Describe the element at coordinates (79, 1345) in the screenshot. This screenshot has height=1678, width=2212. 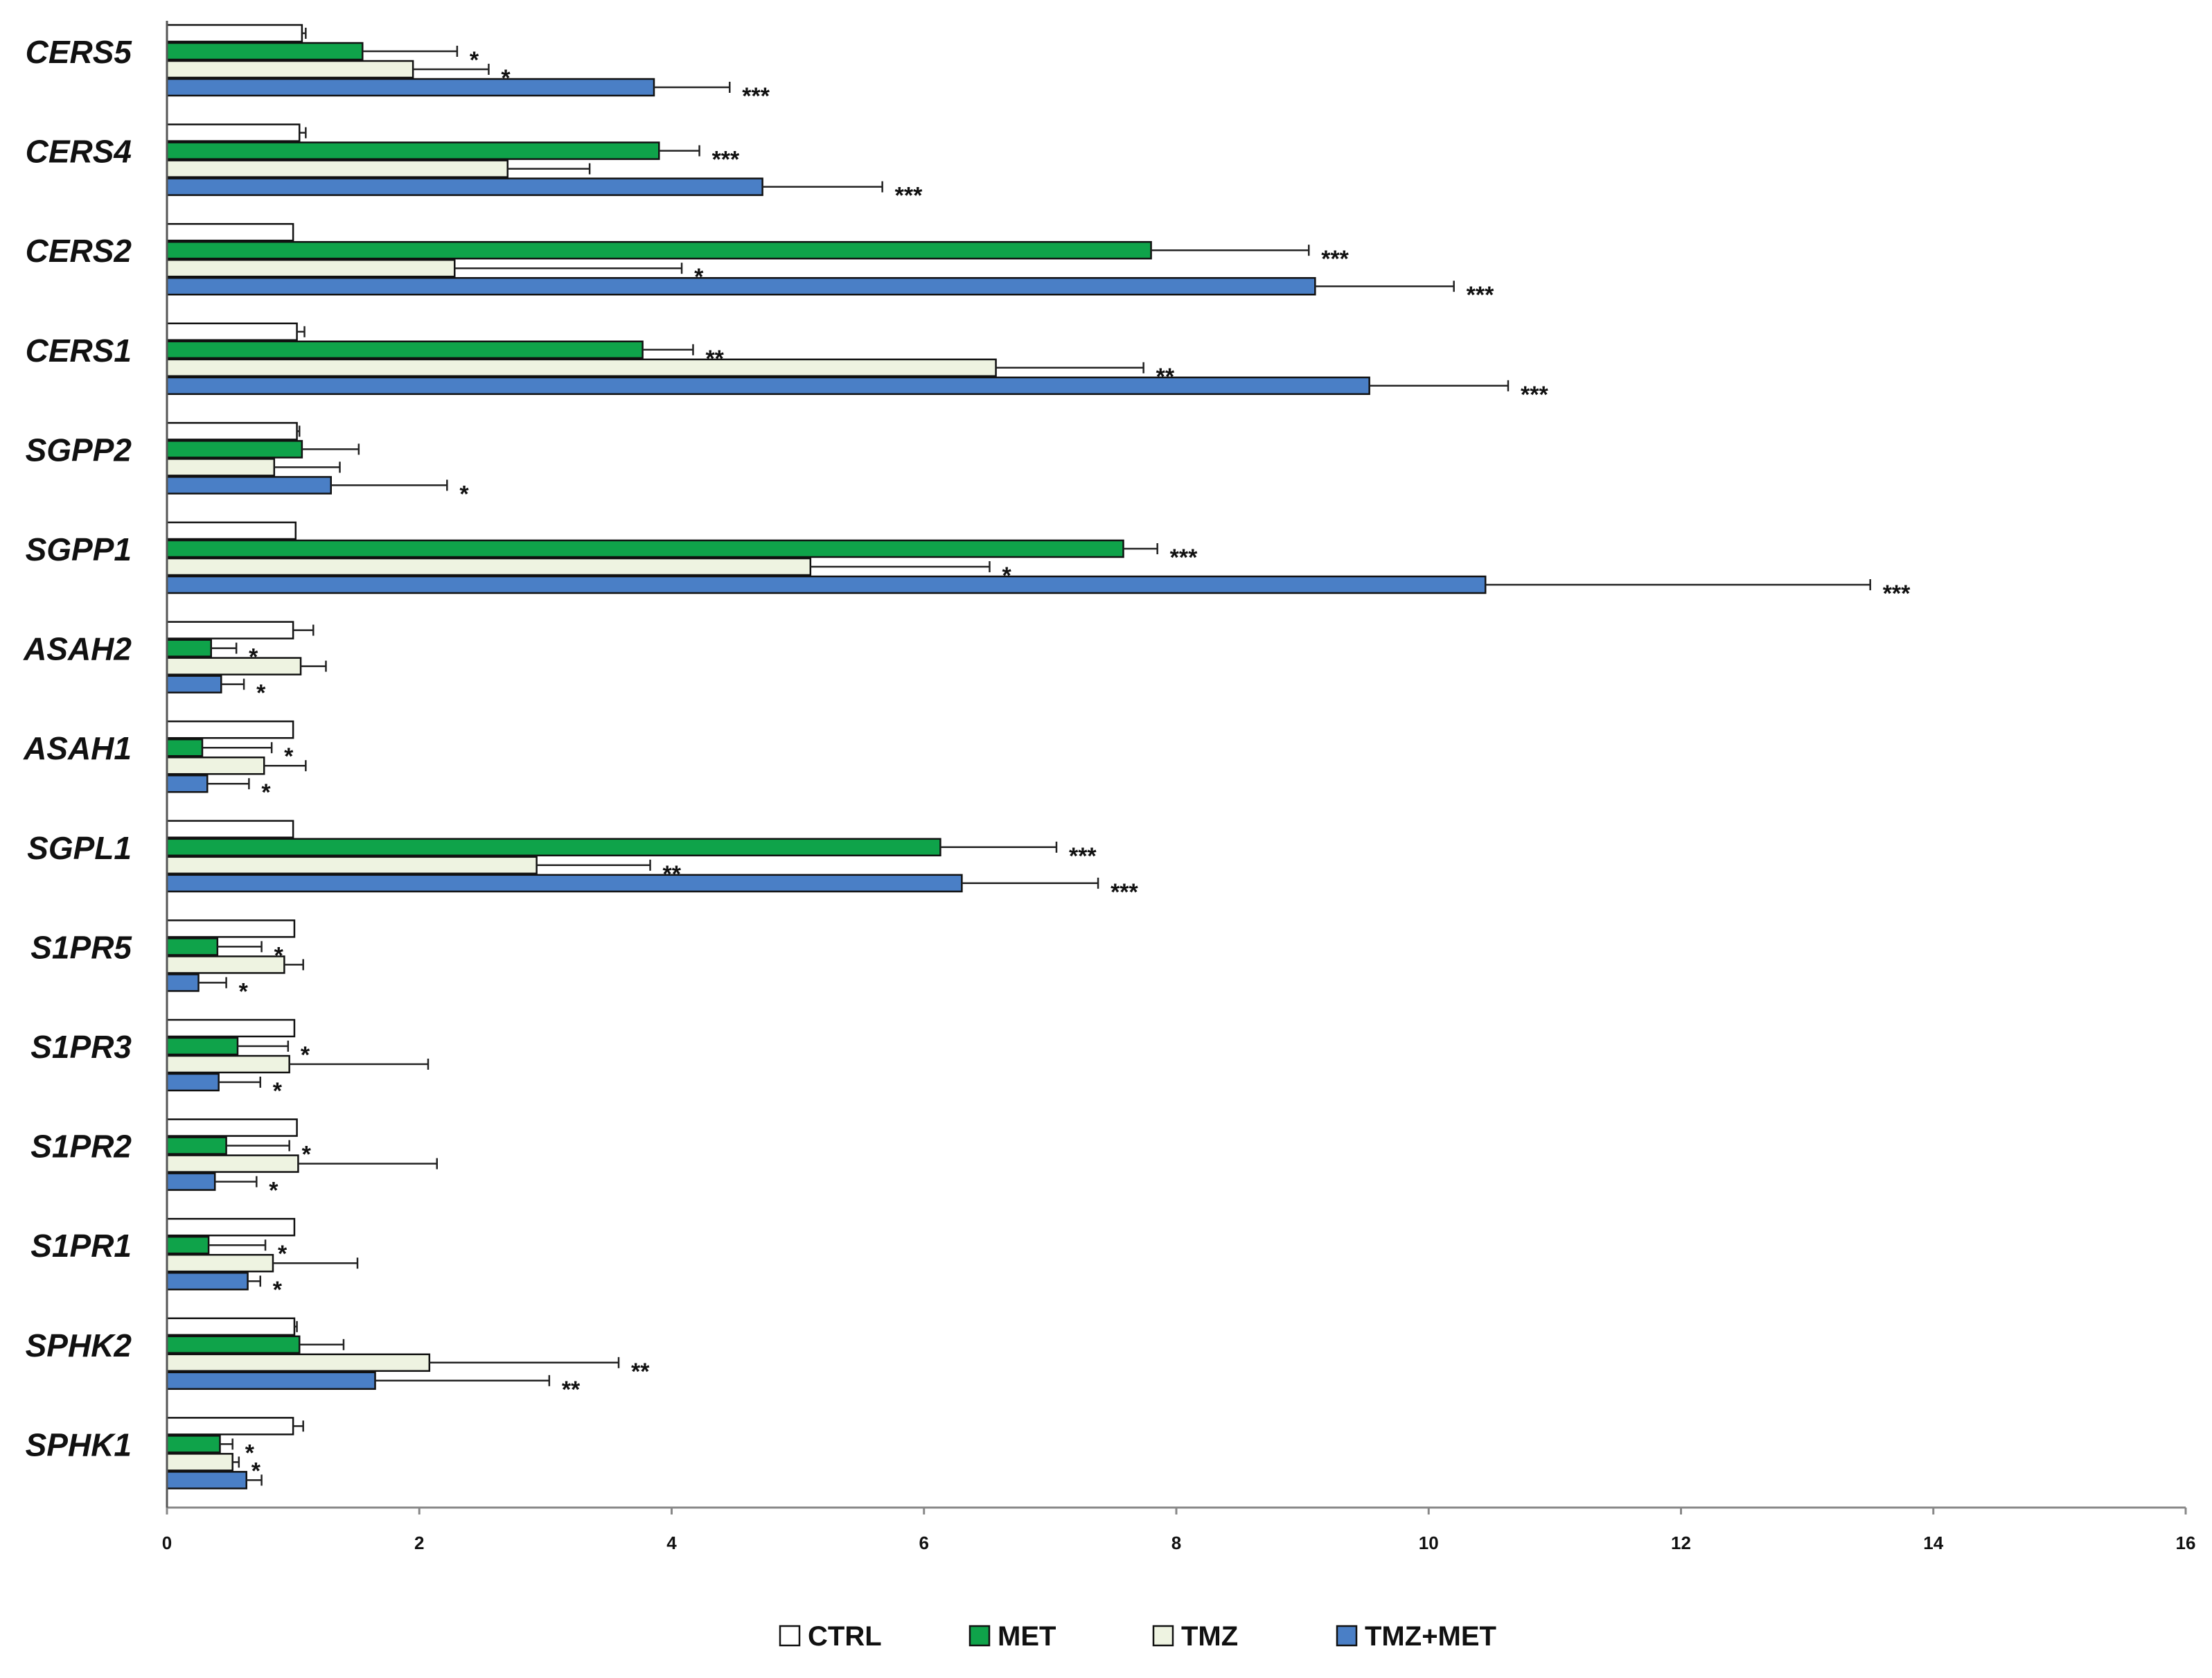
I see `category-label-sphk2: SPHK2` at that location.